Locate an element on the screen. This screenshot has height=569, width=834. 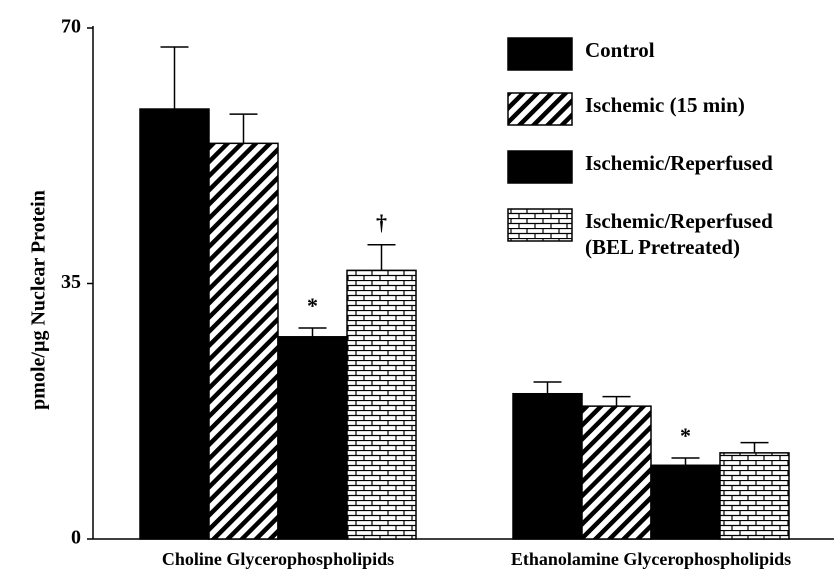
legend-label: Ischemic/Reperfused (BEL Pretreated) is located at coordinates (679, 234).